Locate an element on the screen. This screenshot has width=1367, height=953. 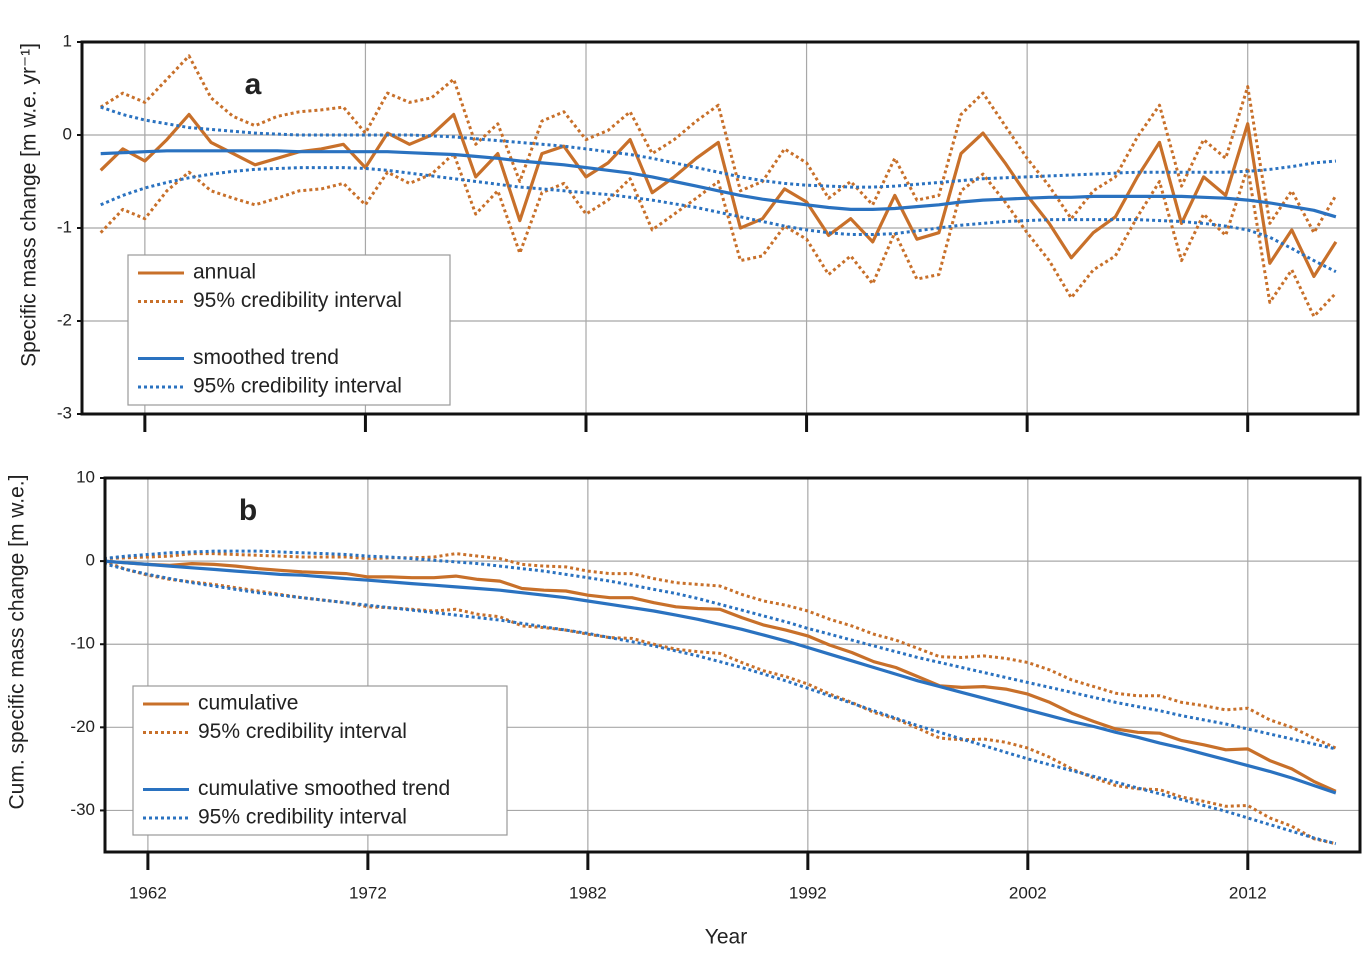
y-tick-label: 10 is located at coordinates (85, 476).